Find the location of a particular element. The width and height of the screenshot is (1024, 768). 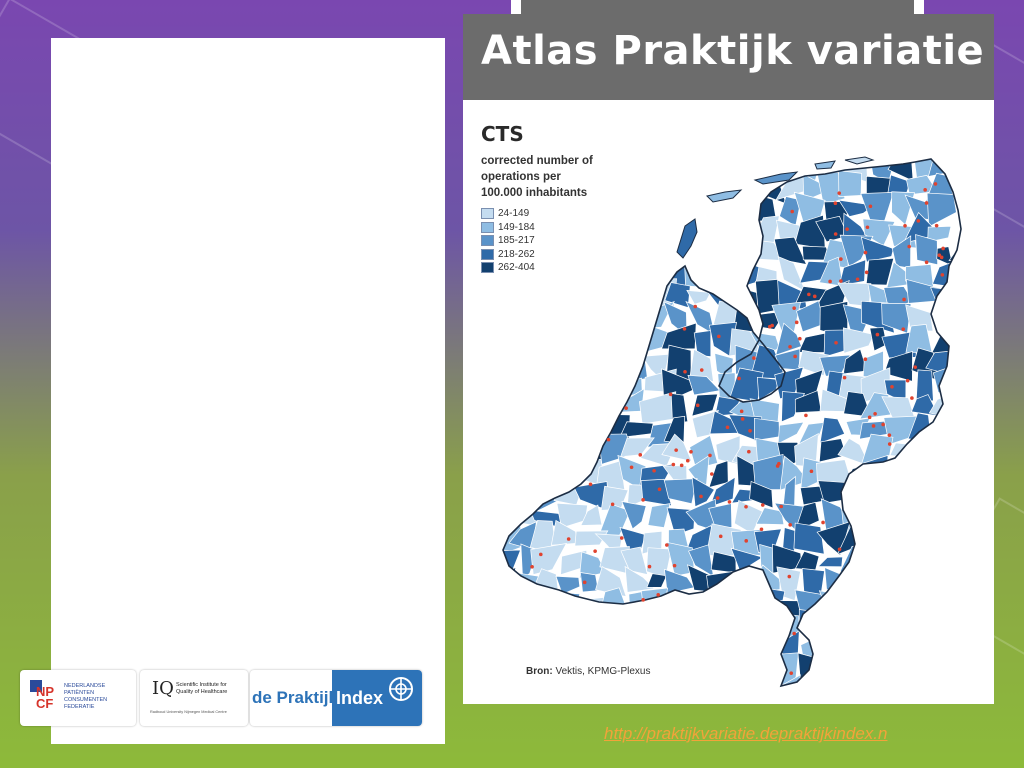

legend-item: 218-262 is located at coordinates (508, 255).